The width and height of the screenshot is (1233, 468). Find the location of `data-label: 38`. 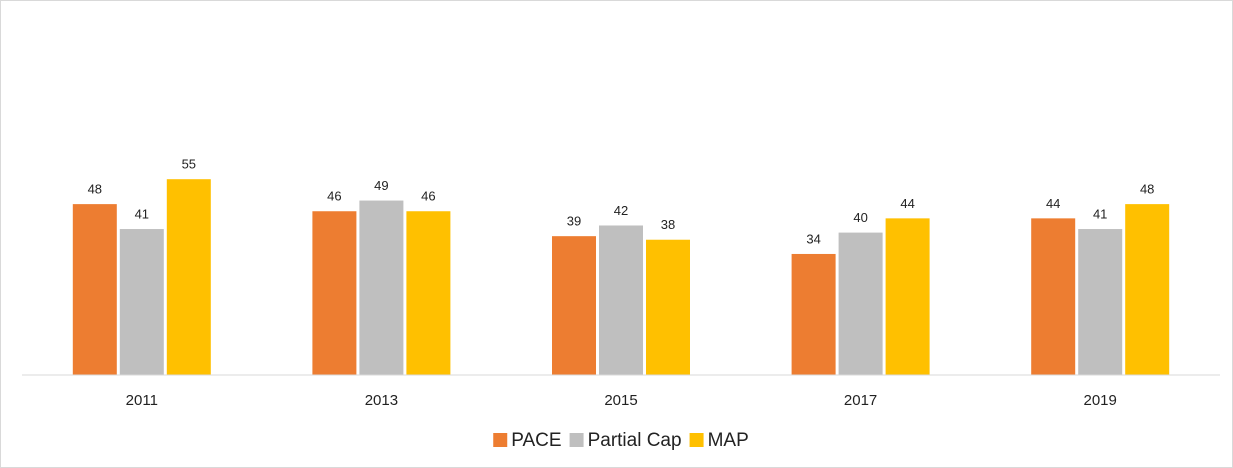

data-label: 38 is located at coordinates (668, 224).